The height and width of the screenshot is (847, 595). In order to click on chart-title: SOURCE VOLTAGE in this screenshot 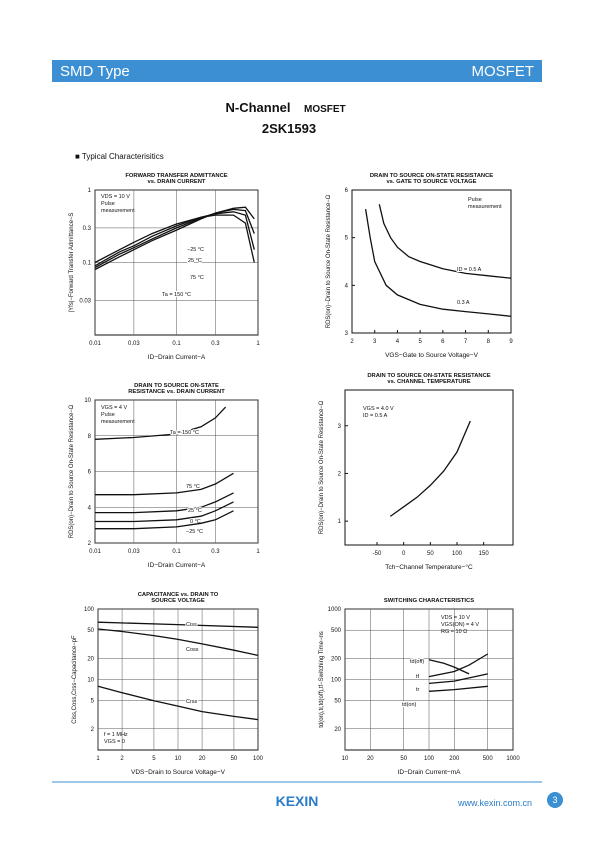, I will do `click(178, 601)`.